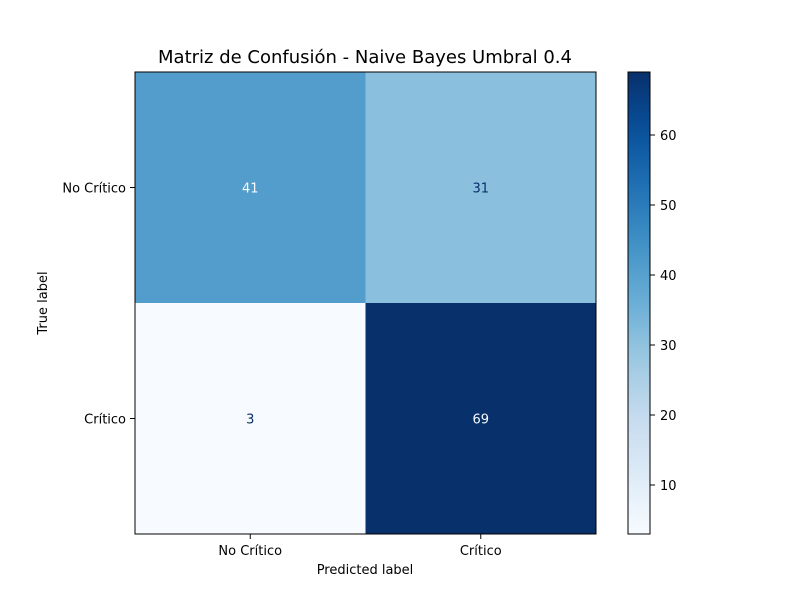 The height and width of the screenshot is (600, 800). Describe the element at coordinates (365, 570) in the screenshot. I see `x-axis-label: Predicted label` at that location.